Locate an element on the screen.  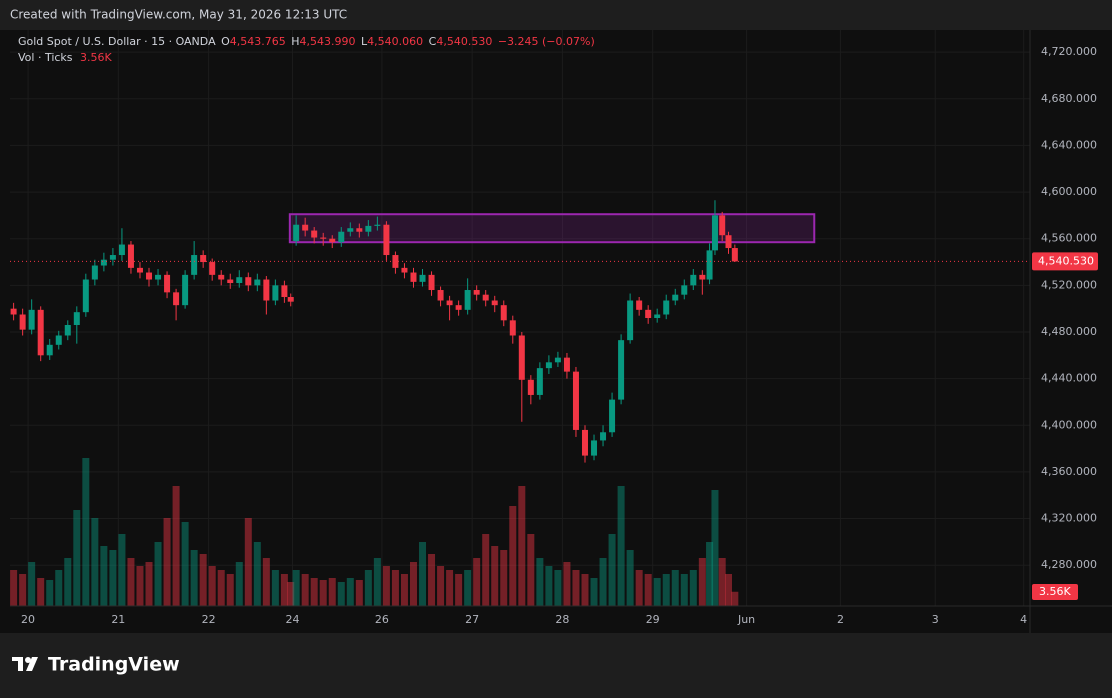
y-tick-label: 4,720.000 is located at coordinates (1069, 51).